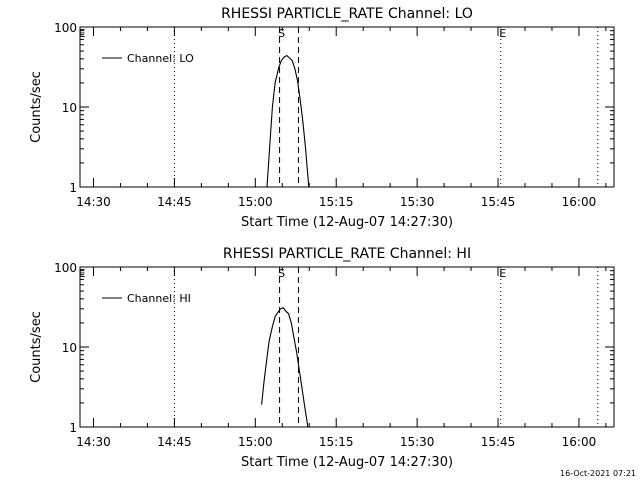  Describe the element at coordinates (159, 298) in the screenshot. I see `legend-label: Channel: HI` at that location.